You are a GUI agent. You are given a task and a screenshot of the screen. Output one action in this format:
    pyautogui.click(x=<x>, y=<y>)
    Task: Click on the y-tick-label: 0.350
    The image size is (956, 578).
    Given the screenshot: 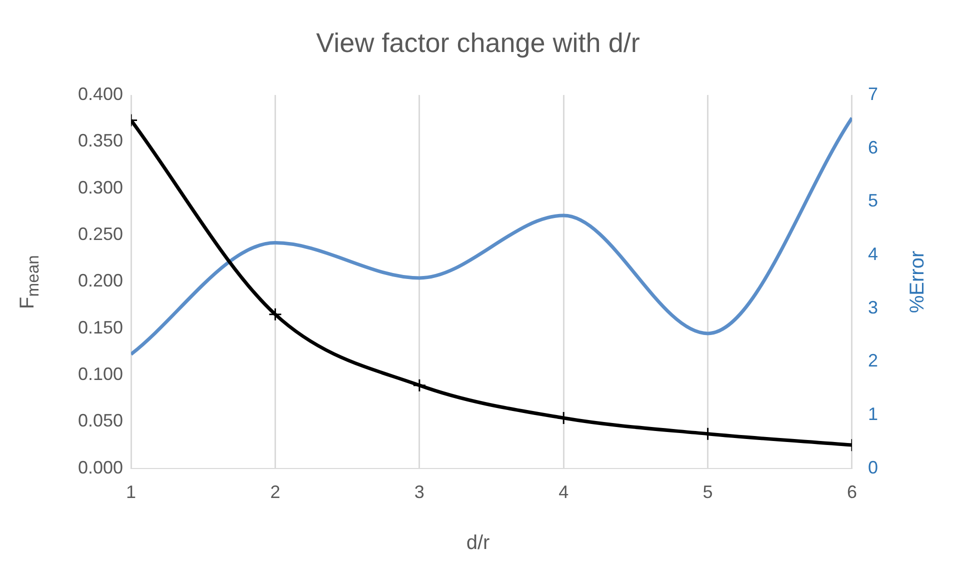 What is the action you would take?
    pyautogui.click(x=101, y=140)
    